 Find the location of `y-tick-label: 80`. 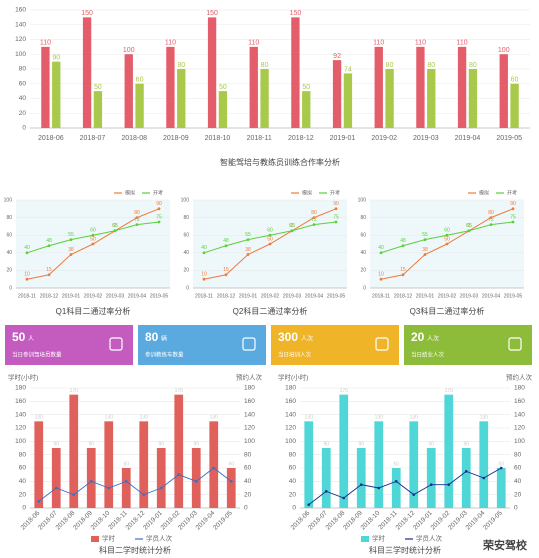

y-tick-label: 80 is located at coordinates (9, 218).